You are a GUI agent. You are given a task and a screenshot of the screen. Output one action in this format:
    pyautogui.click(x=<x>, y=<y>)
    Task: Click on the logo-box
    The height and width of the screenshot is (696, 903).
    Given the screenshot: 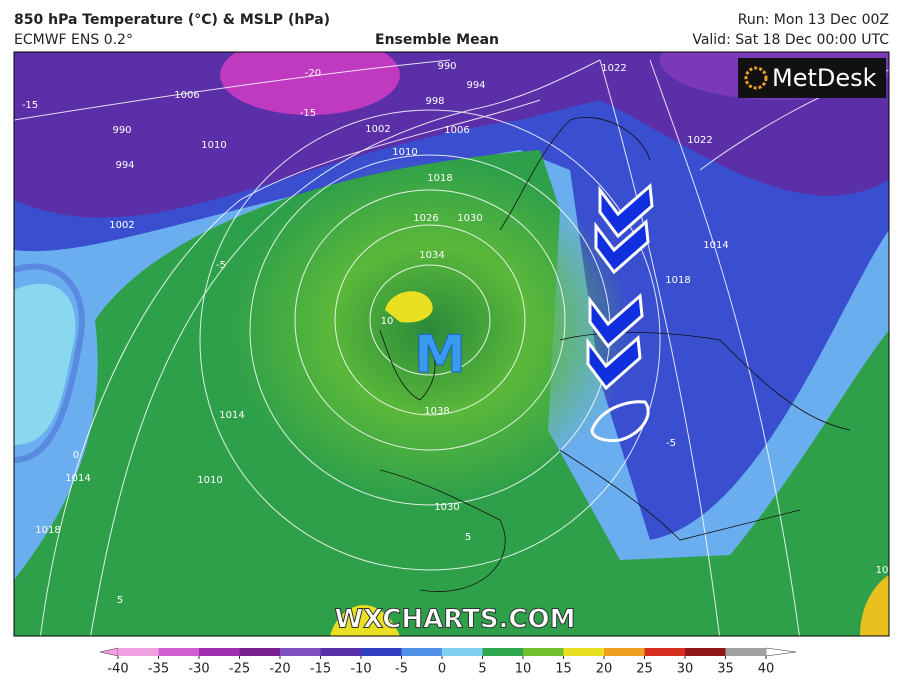 What is the action you would take?
    pyautogui.click(x=812, y=78)
    